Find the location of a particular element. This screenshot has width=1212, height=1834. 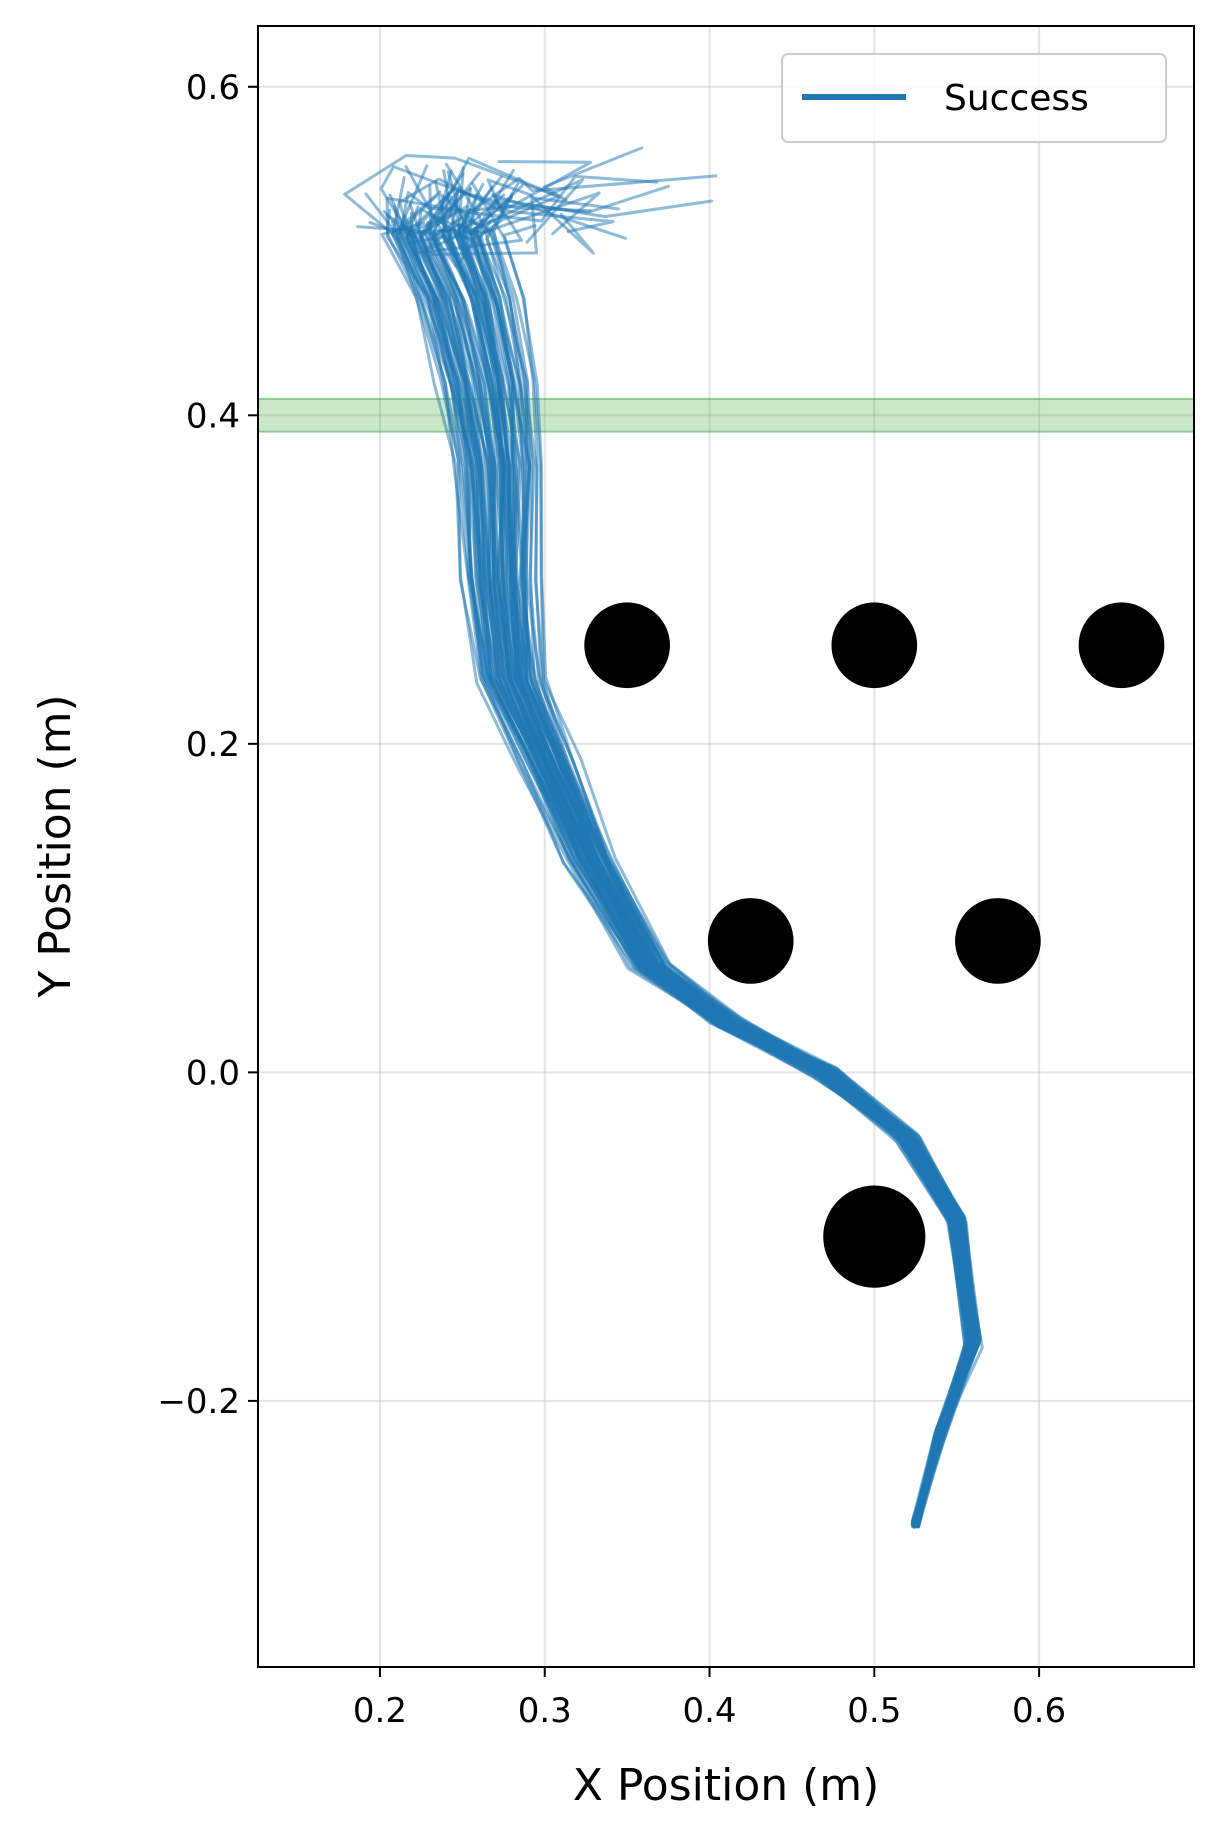

x-tick-label: 0.3 is located at coordinates (545, 1711).